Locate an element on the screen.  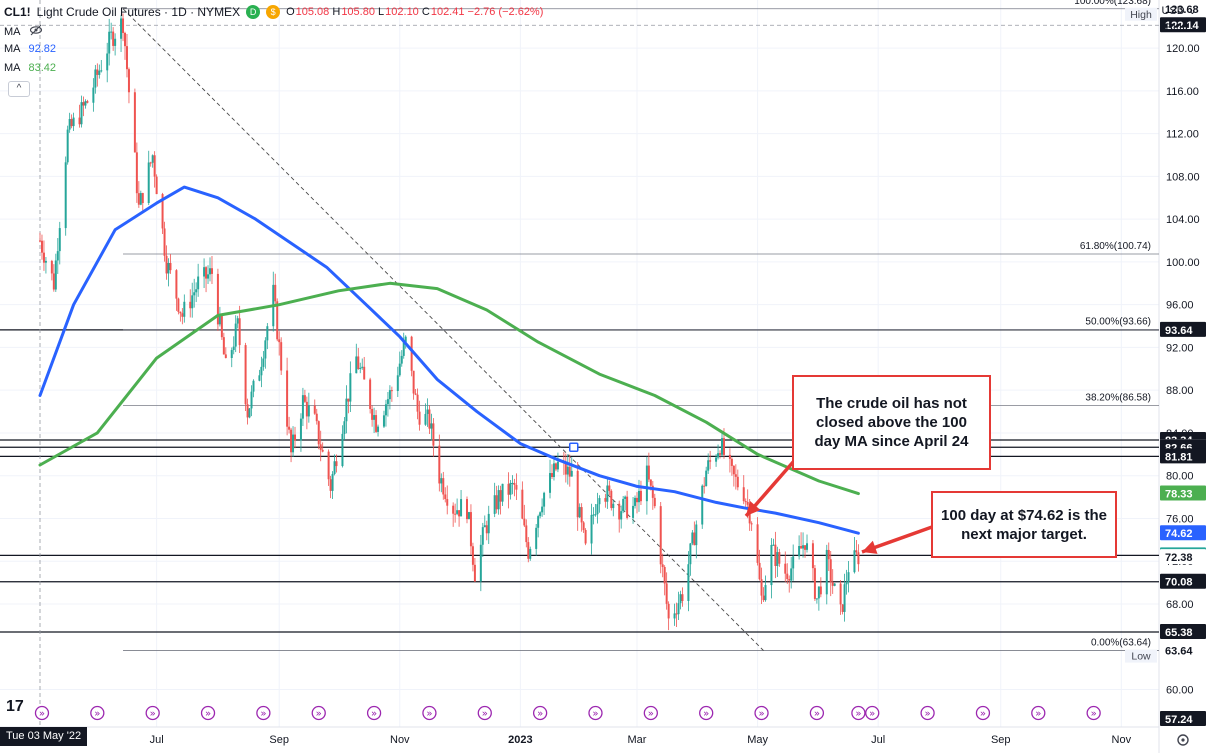
currency-select: USD ⌄ is located at coordinates (1179, 11).